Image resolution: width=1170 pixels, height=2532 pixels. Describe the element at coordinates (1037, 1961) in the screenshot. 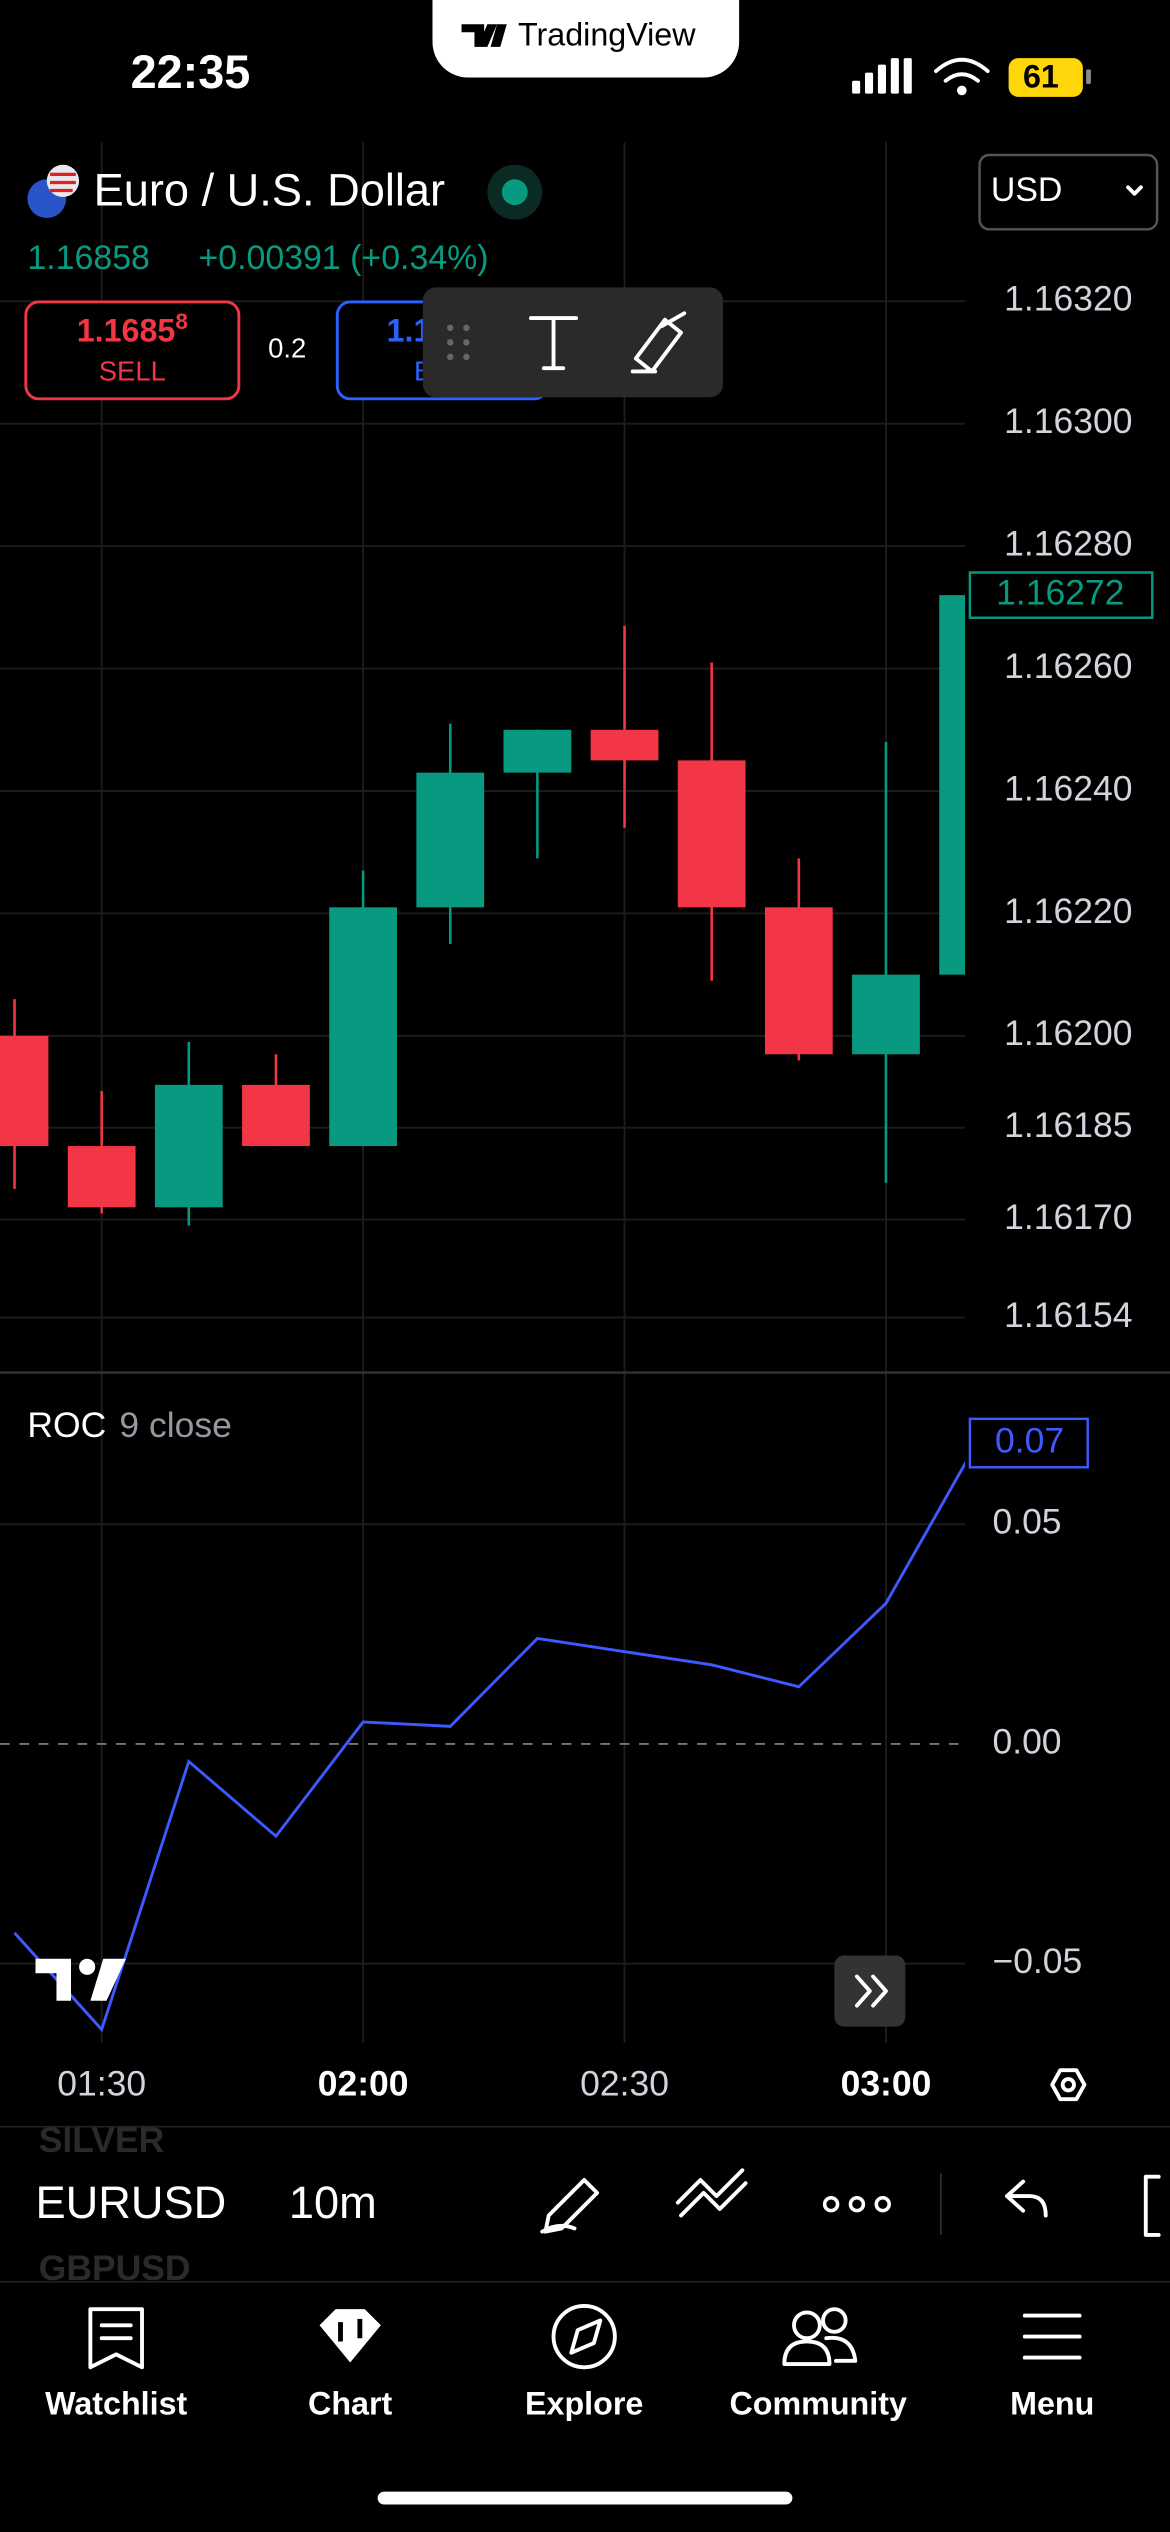

I see `y-tick-label: −0.05` at that location.